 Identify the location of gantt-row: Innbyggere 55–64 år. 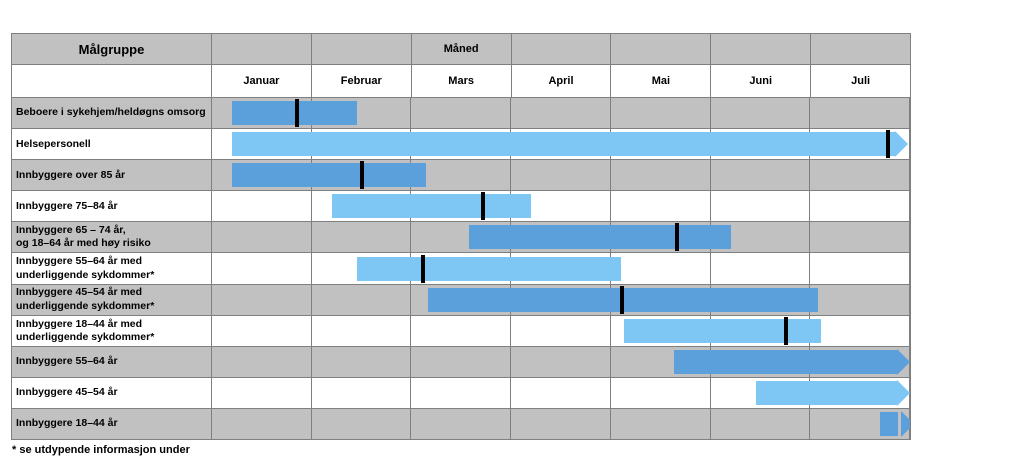
(461, 362).